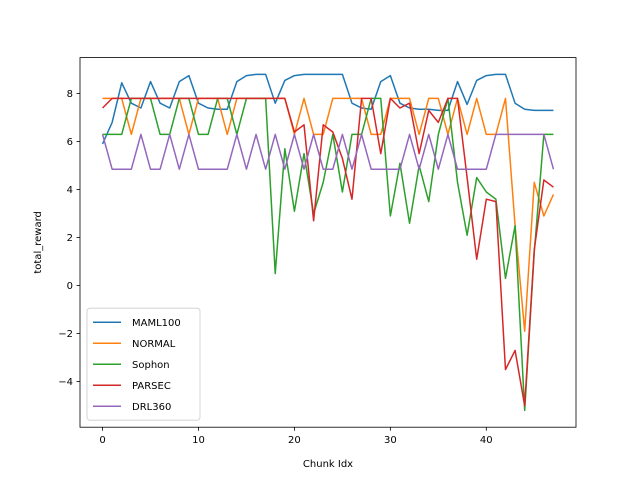  Describe the element at coordinates (390, 440) in the screenshot. I see `x-tick-label: 30` at that location.